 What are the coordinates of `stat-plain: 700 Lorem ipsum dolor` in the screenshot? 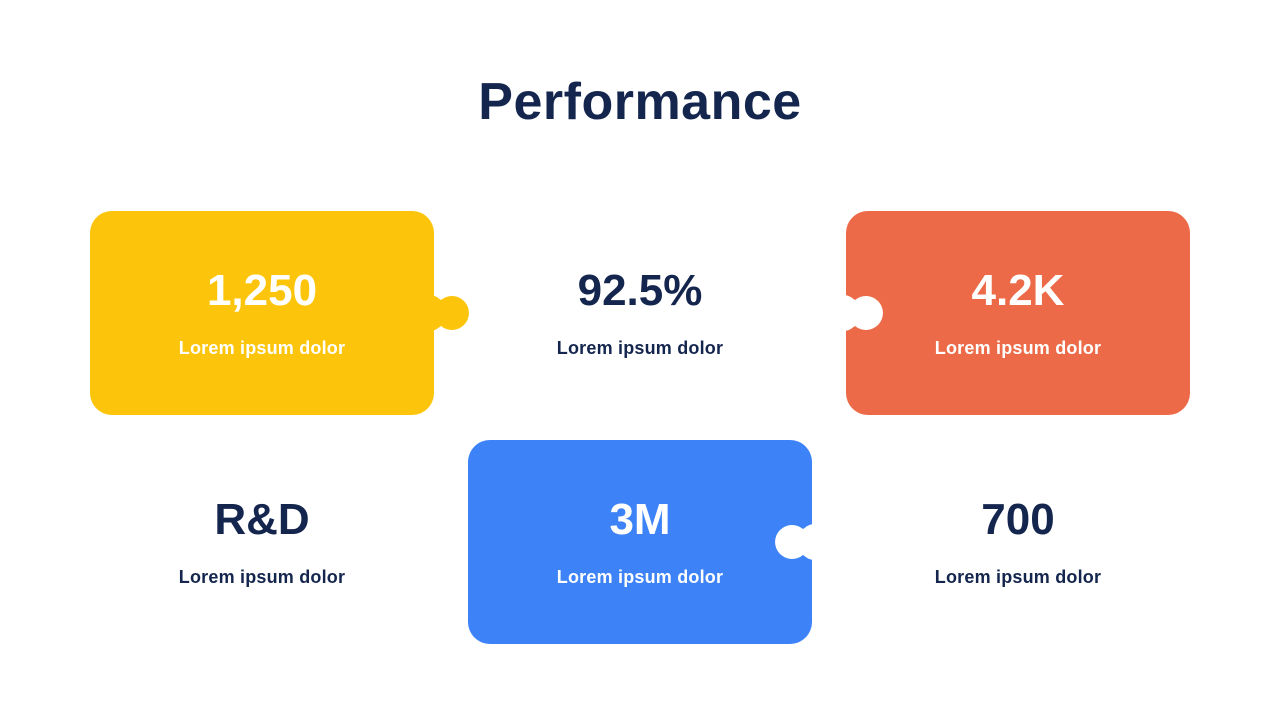 It's located at (1018, 542).